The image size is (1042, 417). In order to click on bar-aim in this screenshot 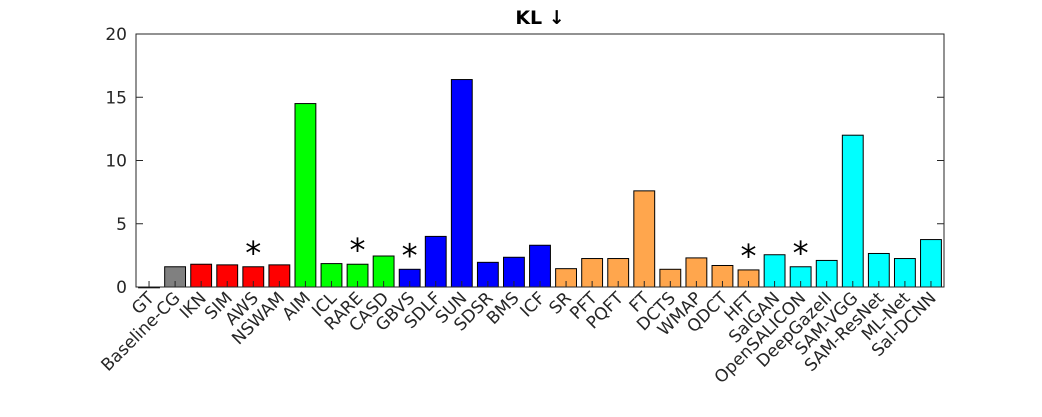, I will do `click(305, 195)`.